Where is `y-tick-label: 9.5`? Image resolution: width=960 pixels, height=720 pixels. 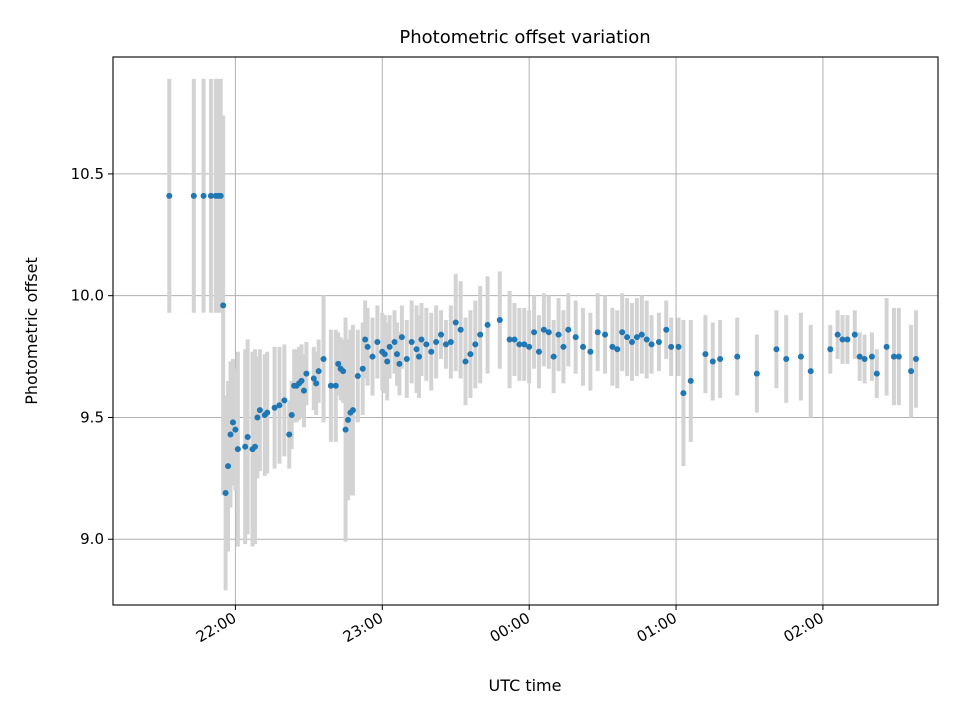
y-tick-label: 9.5 is located at coordinates (92, 417).